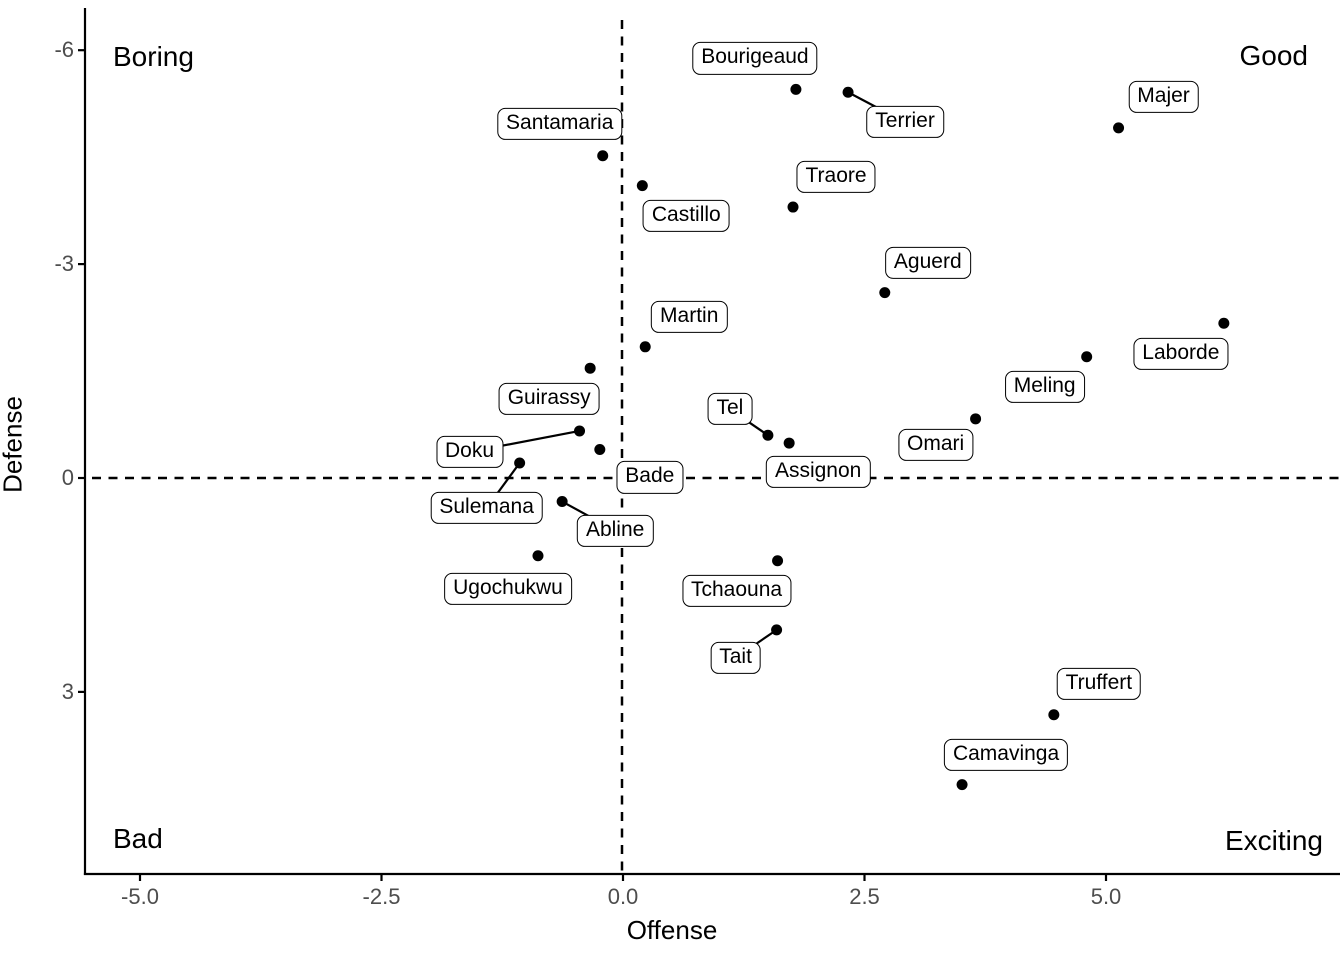 Image resolution: width=1344 pixels, height=960 pixels. What do you see at coordinates (885, 293) in the screenshot?
I see `data-point-aguerd` at bounding box center [885, 293].